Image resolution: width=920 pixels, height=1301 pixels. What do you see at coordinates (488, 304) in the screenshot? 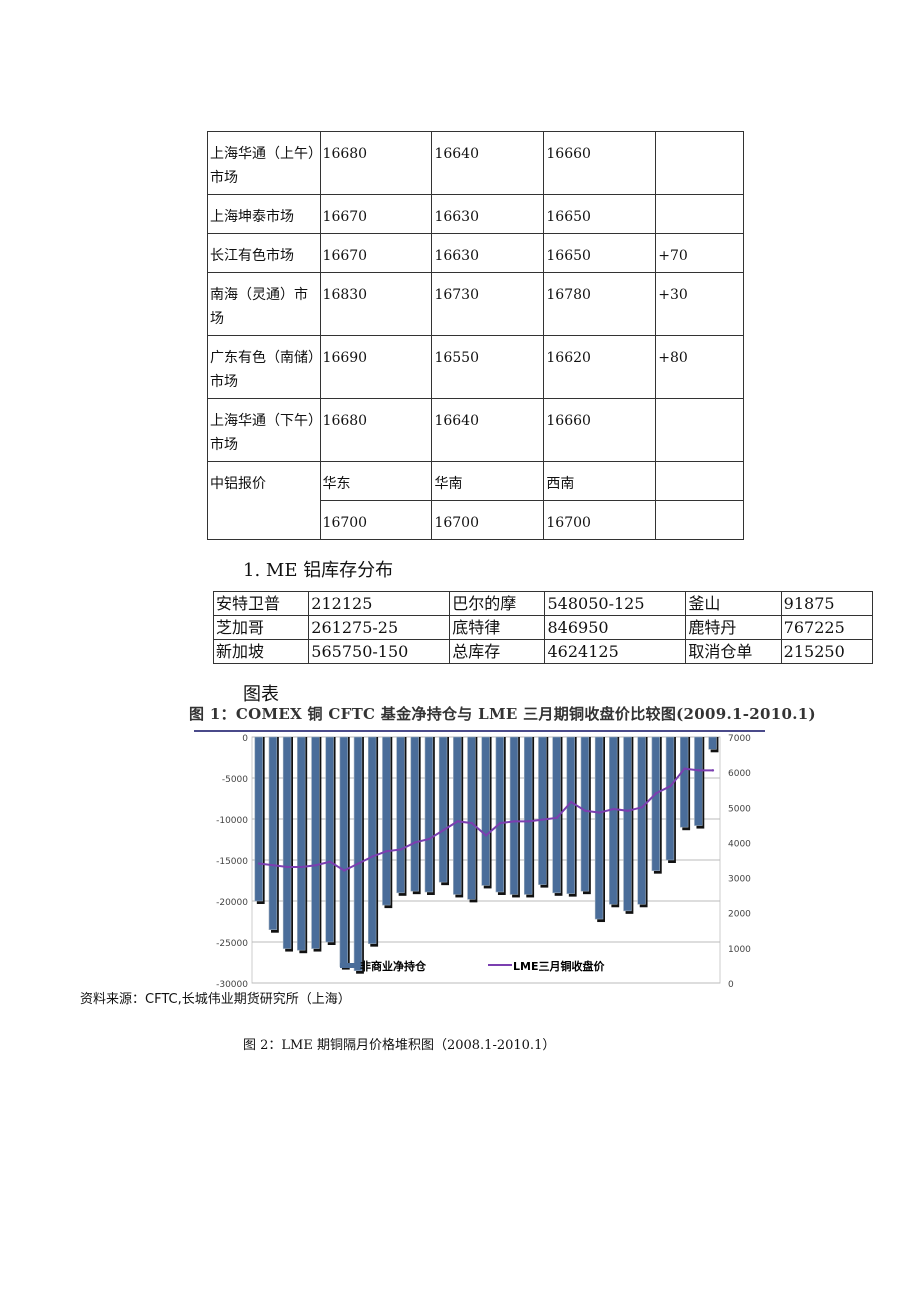
I see `table-cell: 16730` at bounding box center [488, 304].